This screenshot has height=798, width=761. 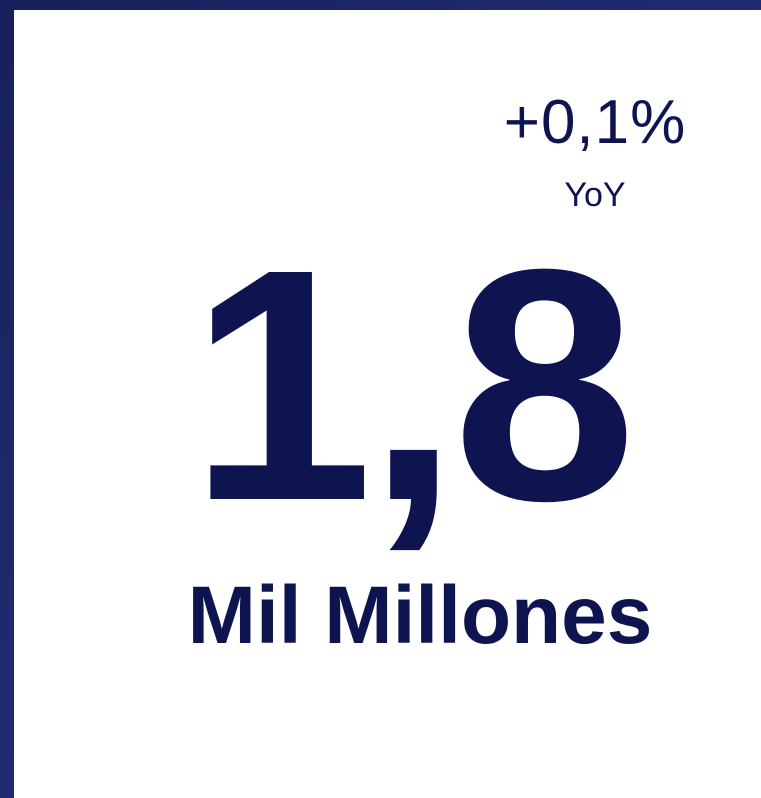 What do you see at coordinates (595, 195) in the screenshot?
I see `change-period: YoY` at bounding box center [595, 195].